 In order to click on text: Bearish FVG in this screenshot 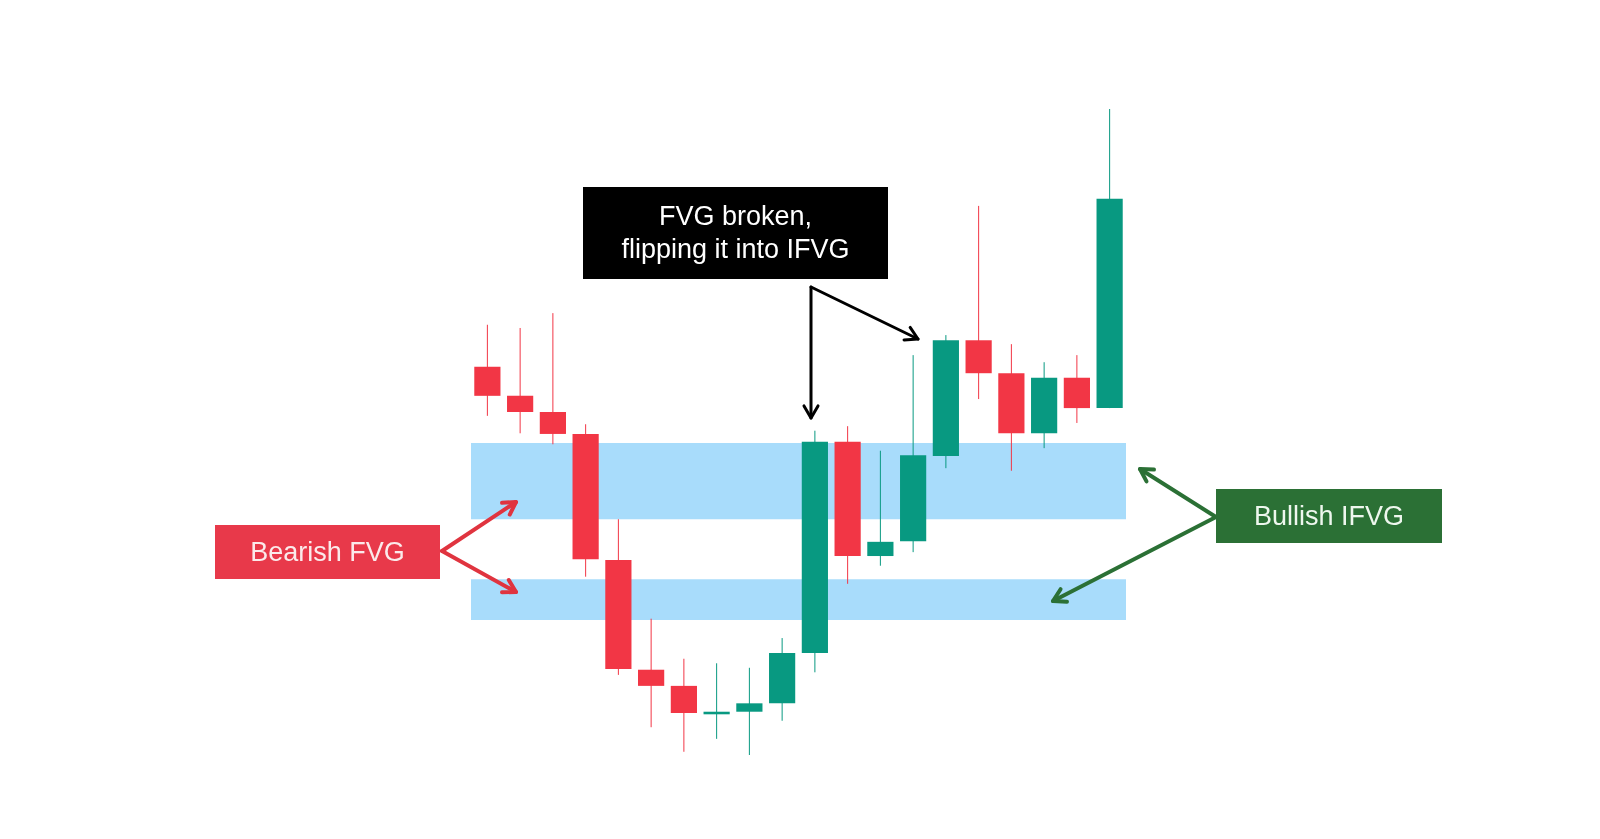, I will do `click(327, 552)`.